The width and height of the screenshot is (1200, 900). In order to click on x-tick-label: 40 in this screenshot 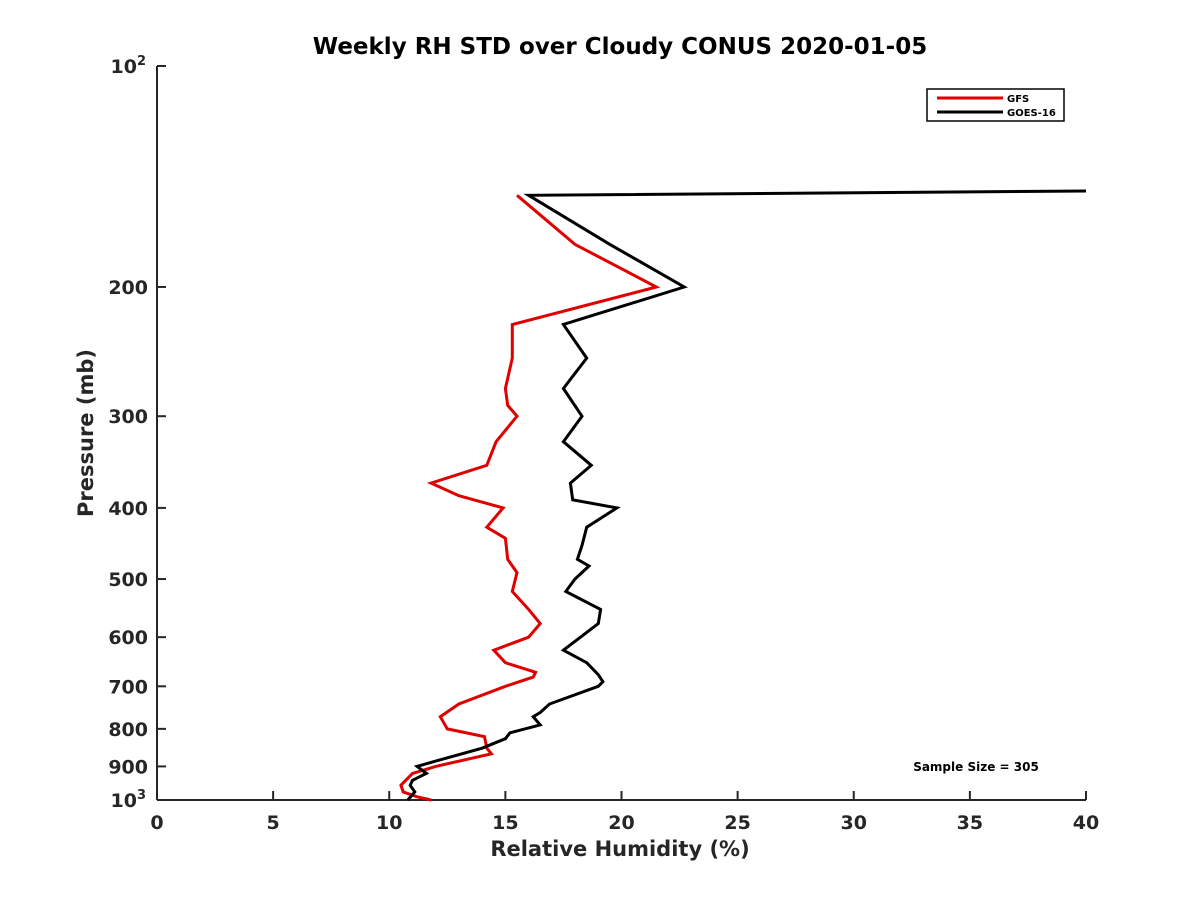, I will do `click(1086, 823)`.